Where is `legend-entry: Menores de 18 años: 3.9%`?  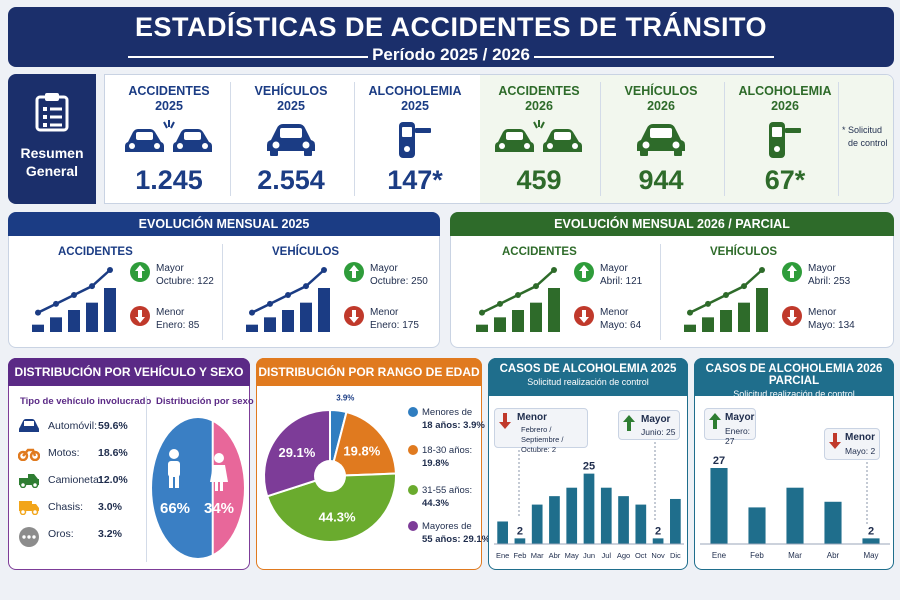
legend-entry: Menores de 18 años: 3.9% is located at coordinates (453, 419).